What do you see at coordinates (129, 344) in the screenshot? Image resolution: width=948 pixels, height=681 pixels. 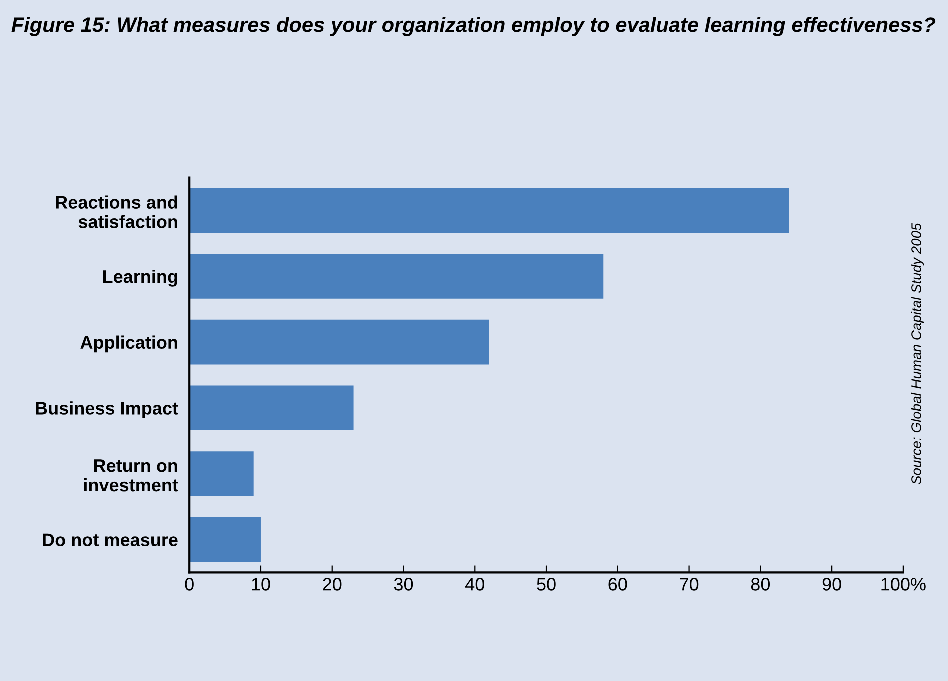 I see `y-tick-label: Application` at bounding box center [129, 344].